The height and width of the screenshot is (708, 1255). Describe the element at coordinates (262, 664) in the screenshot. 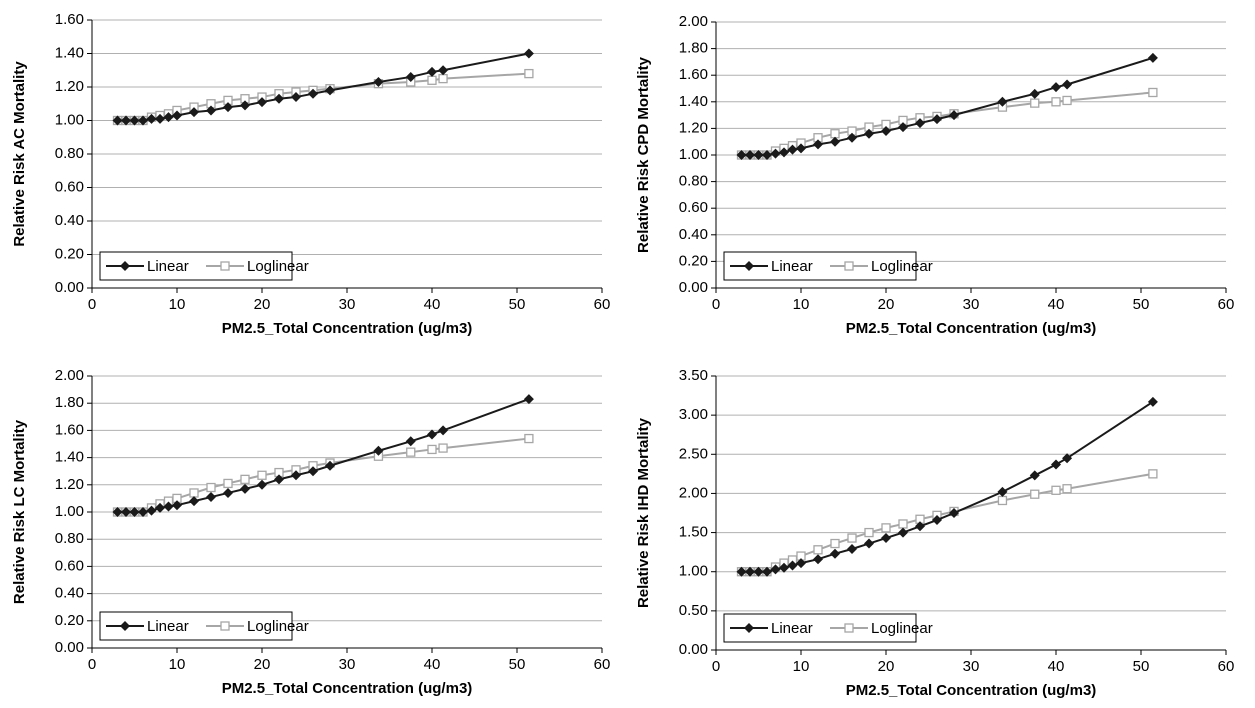

I see `x-tick-label: 20` at that location.